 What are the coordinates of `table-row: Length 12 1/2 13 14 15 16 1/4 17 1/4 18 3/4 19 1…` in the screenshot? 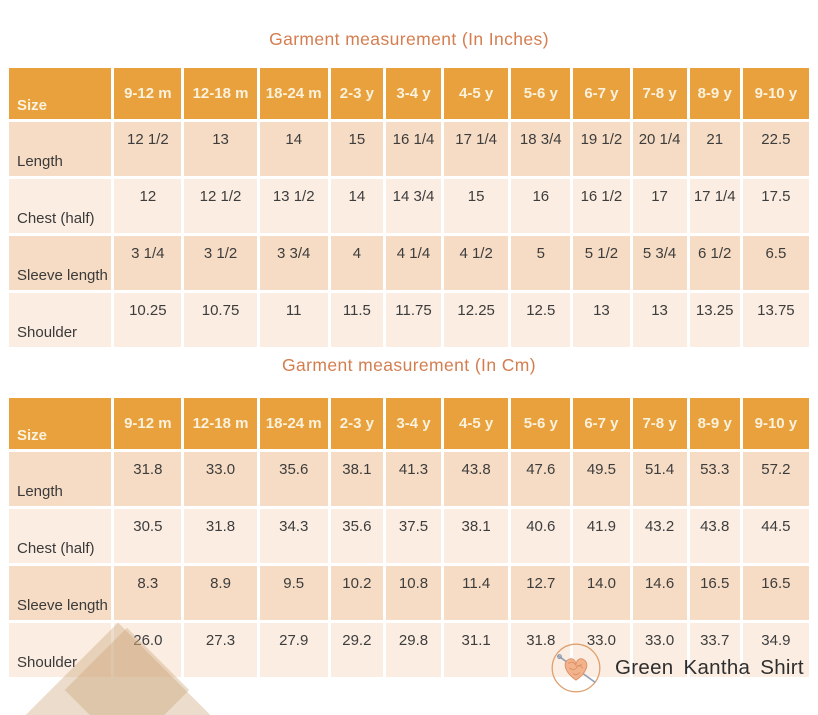 It's located at (409, 149).